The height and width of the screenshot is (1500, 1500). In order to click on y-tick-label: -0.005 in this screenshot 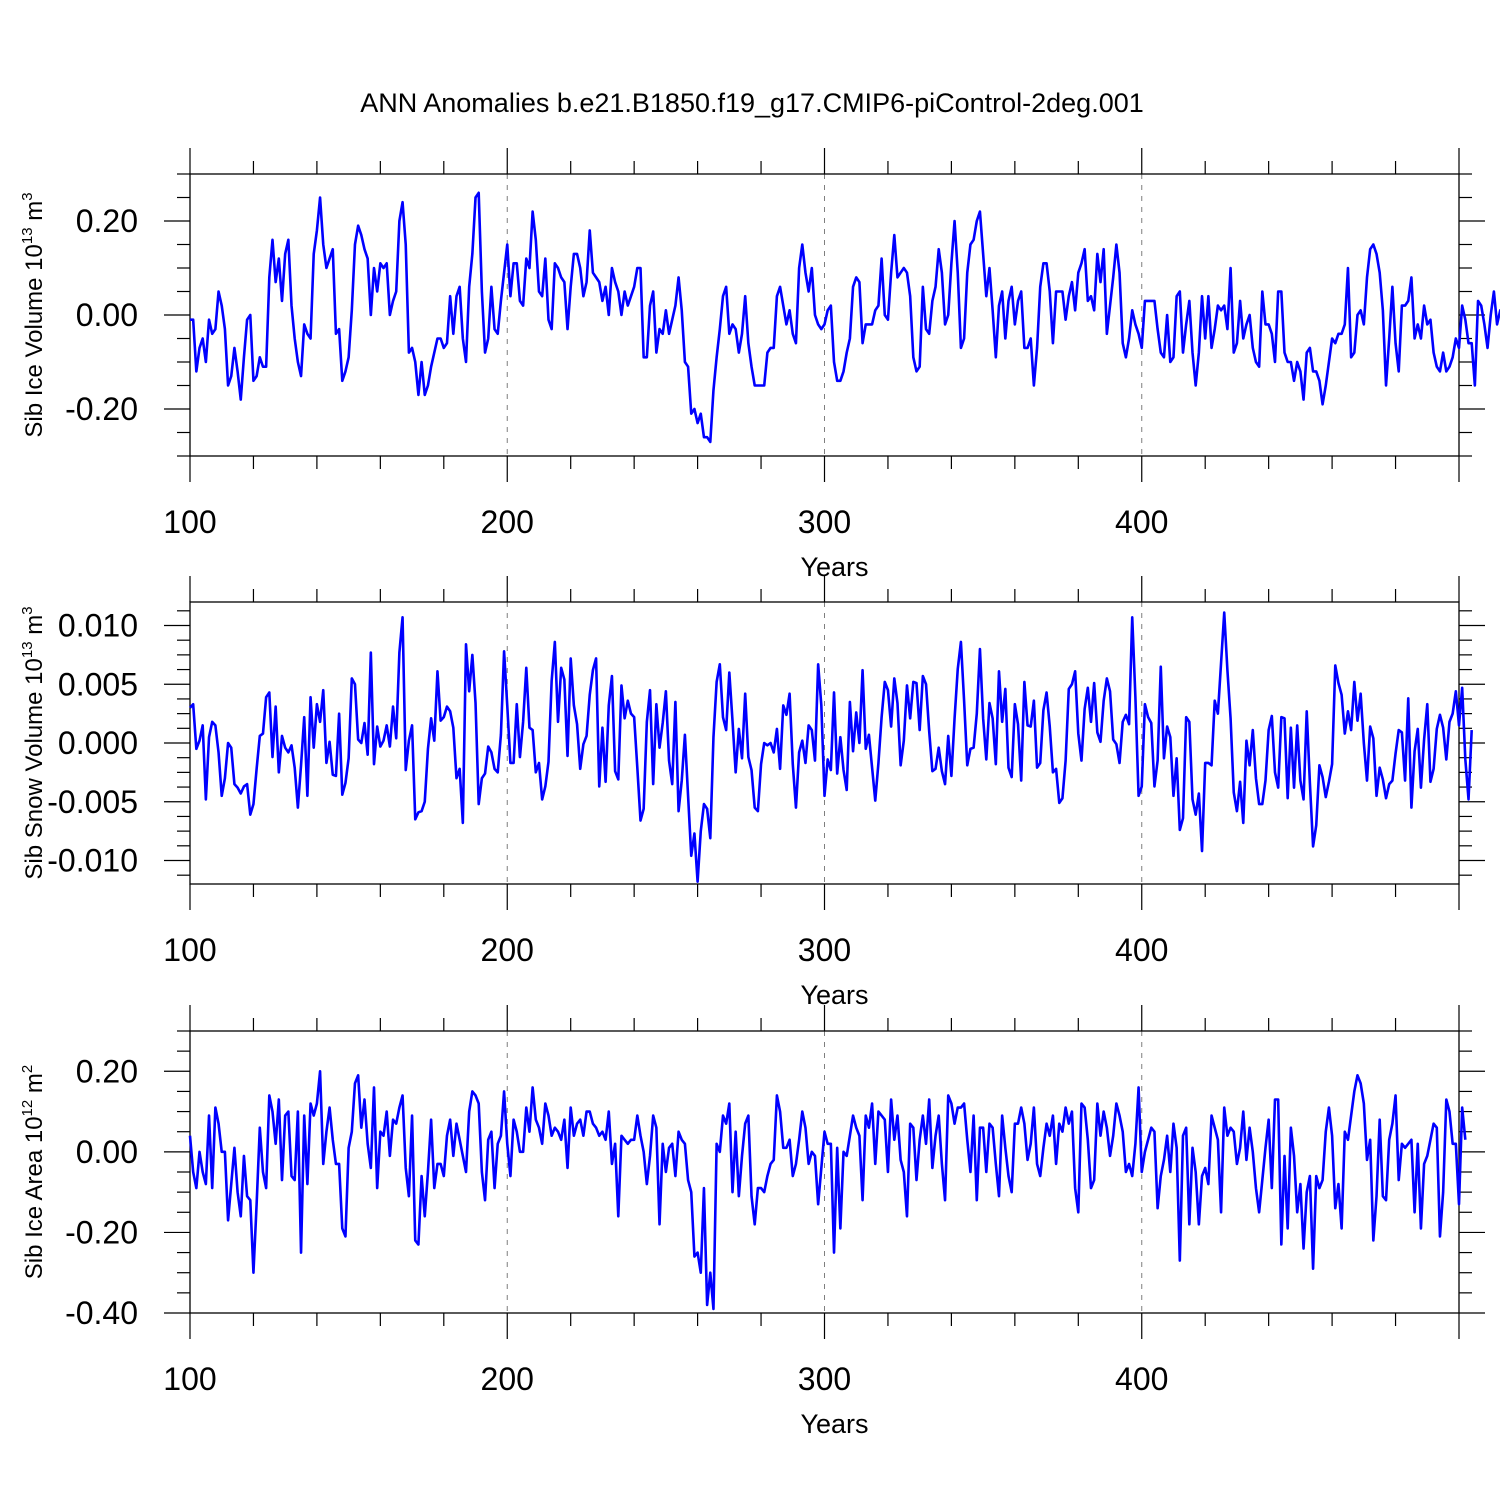, I will do `click(92, 802)`.